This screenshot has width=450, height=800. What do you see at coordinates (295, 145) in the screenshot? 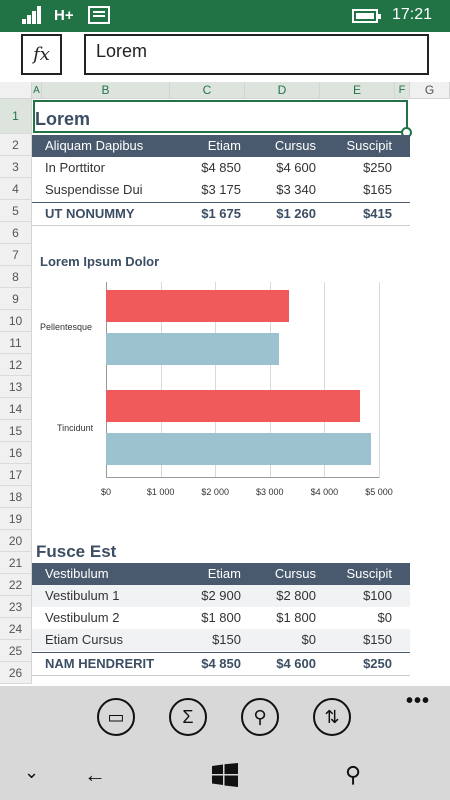
I see `table1-header-cursus: Cursus` at bounding box center [295, 145].